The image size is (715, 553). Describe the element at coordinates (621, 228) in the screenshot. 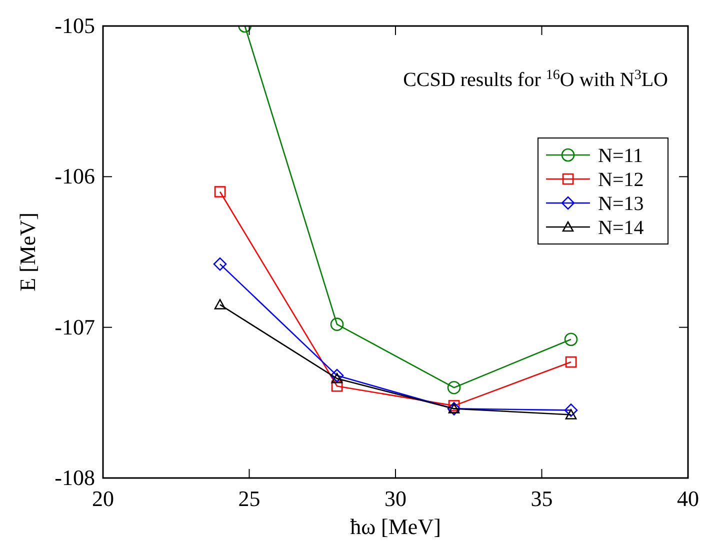

I see `legend-label: N=14` at that location.